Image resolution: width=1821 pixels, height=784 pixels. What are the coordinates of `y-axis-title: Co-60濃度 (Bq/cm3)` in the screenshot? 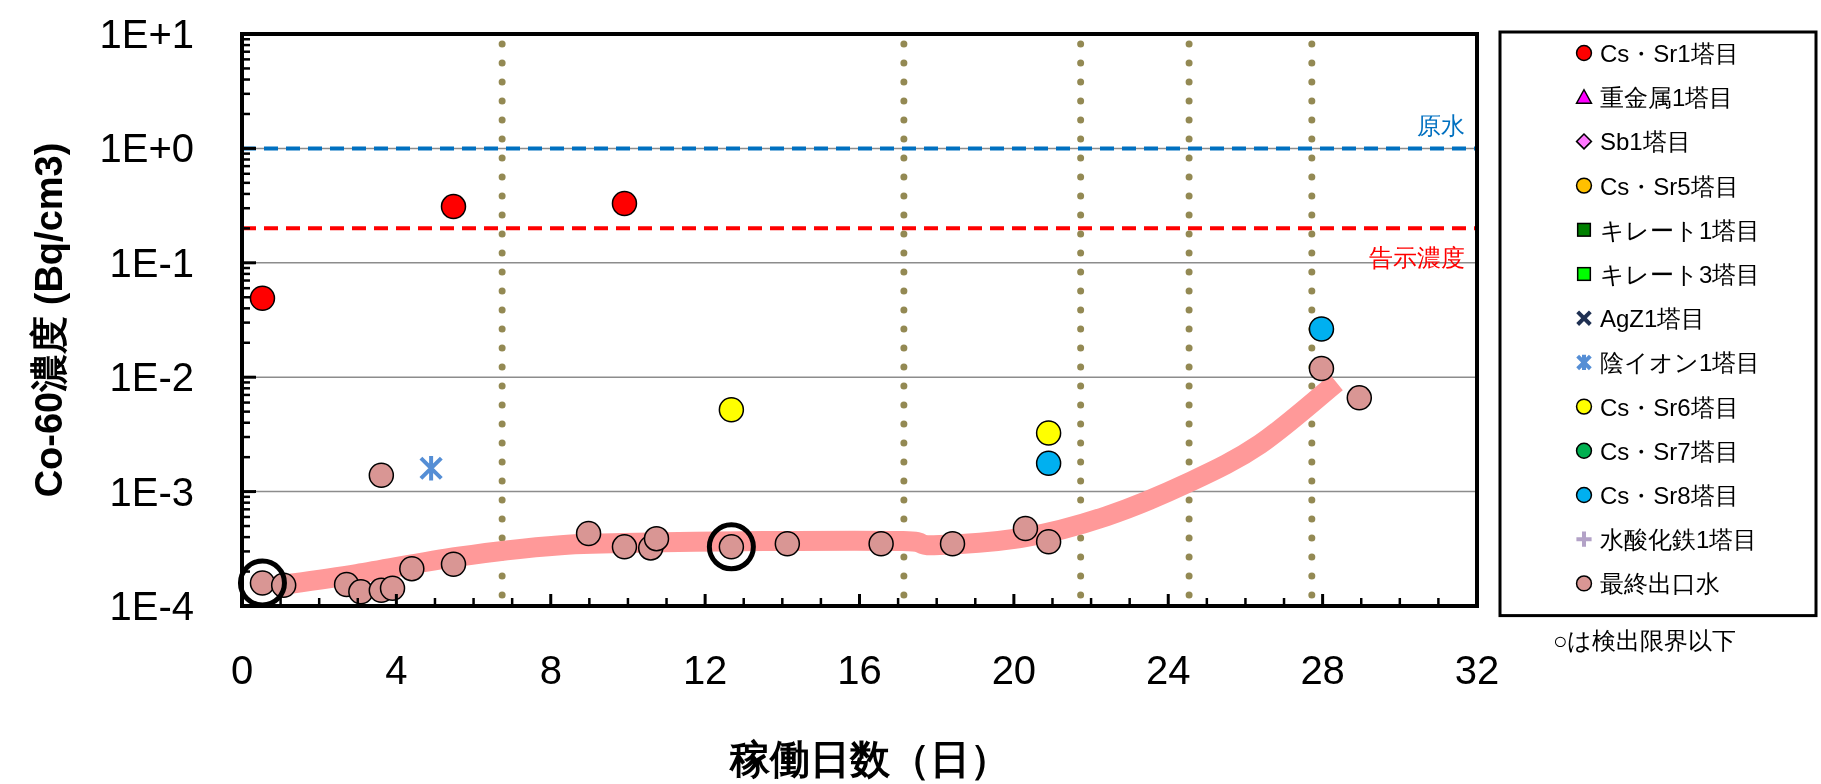 It's located at (49, 320).